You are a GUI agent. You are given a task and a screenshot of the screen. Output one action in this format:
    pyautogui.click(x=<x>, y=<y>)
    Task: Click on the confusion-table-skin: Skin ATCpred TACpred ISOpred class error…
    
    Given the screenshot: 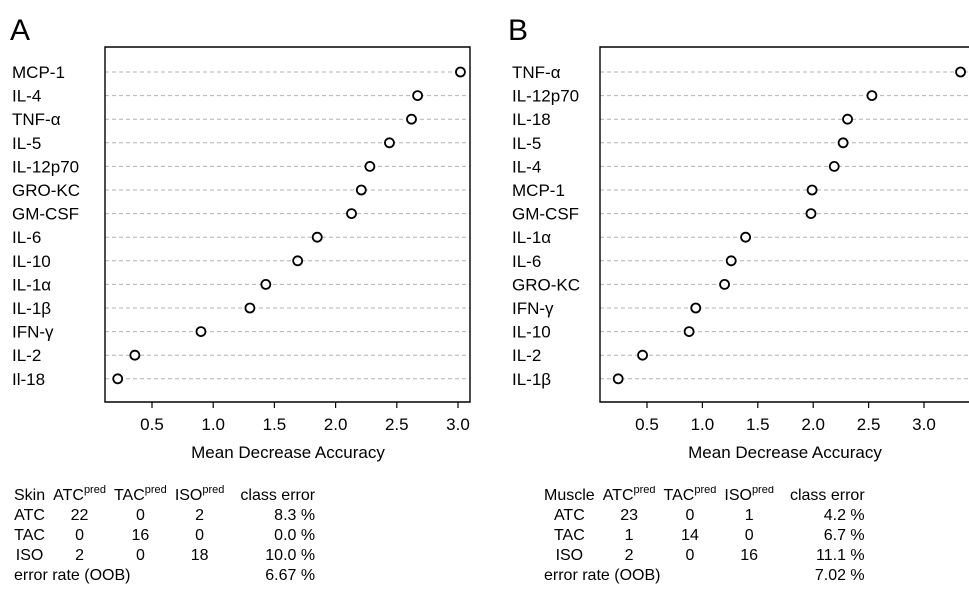 What is the action you would take?
    pyautogui.click(x=164, y=535)
    